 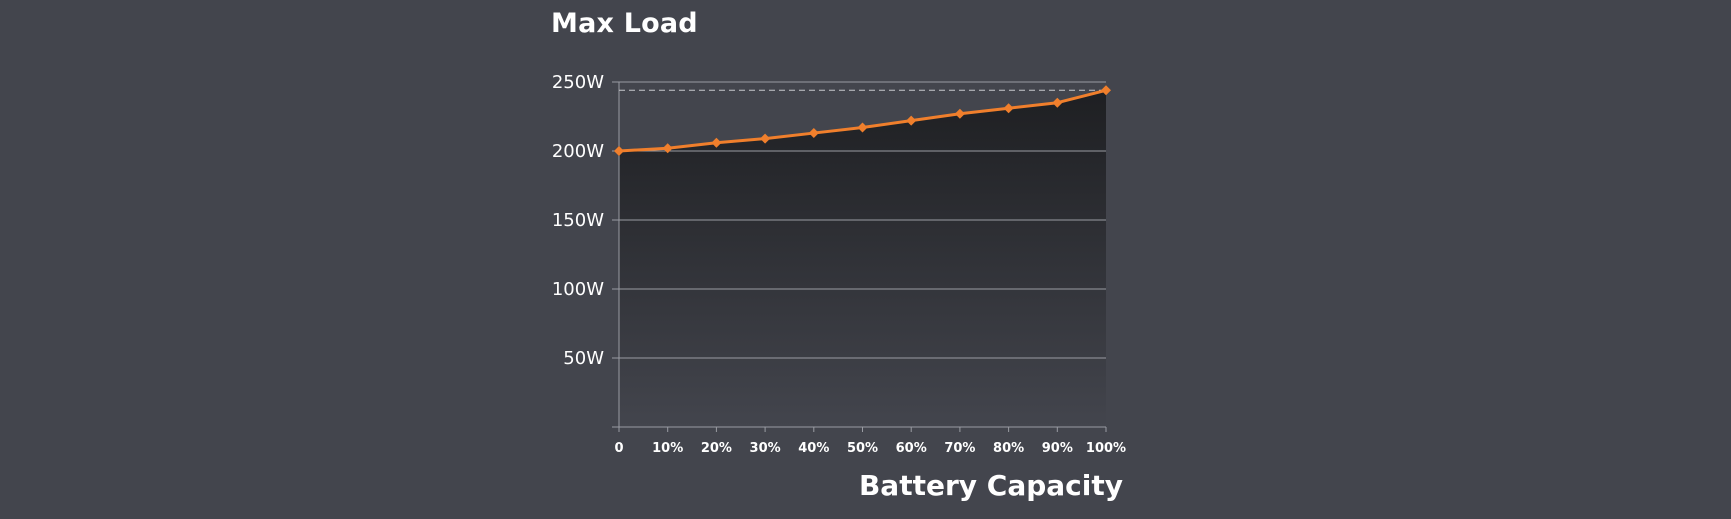 What do you see at coordinates (765, 448) in the screenshot?
I see `x-tick-label: 30%` at bounding box center [765, 448].